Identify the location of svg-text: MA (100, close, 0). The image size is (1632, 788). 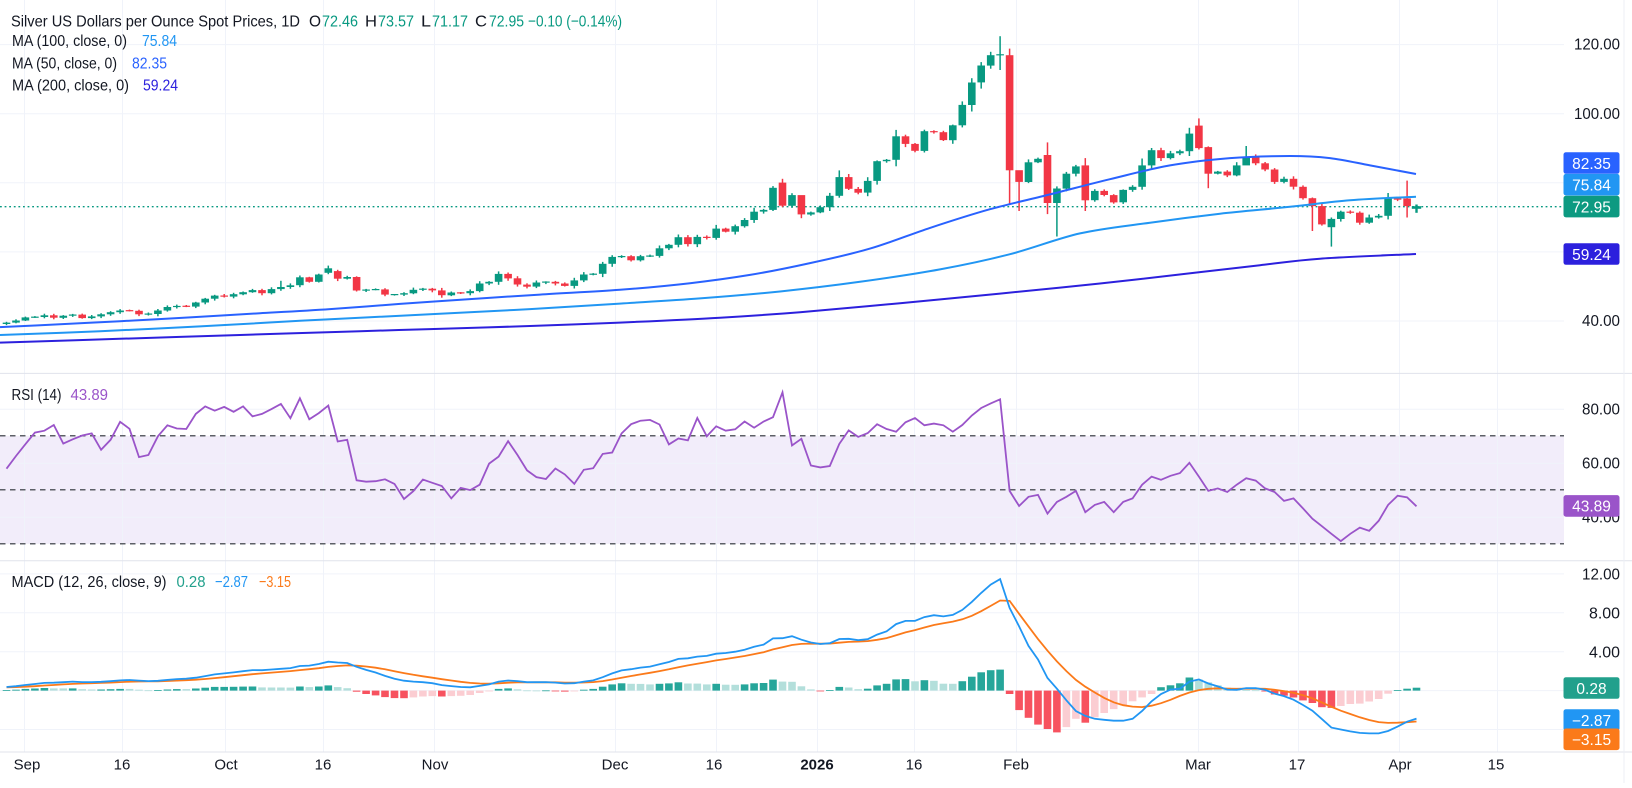
(69, 41).